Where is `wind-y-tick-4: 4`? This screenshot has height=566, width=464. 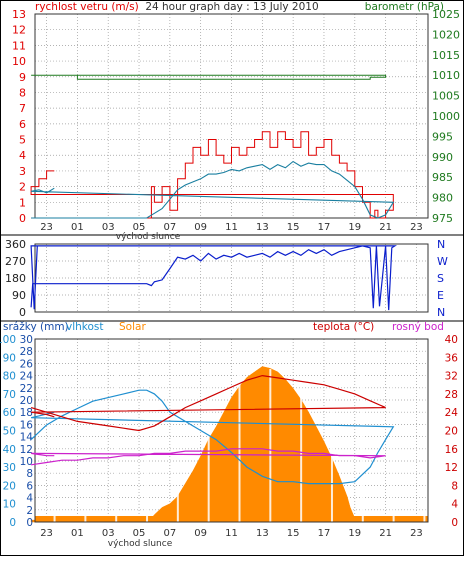
wind-y-tick-4: 4 is located at coordinates (22, 155).